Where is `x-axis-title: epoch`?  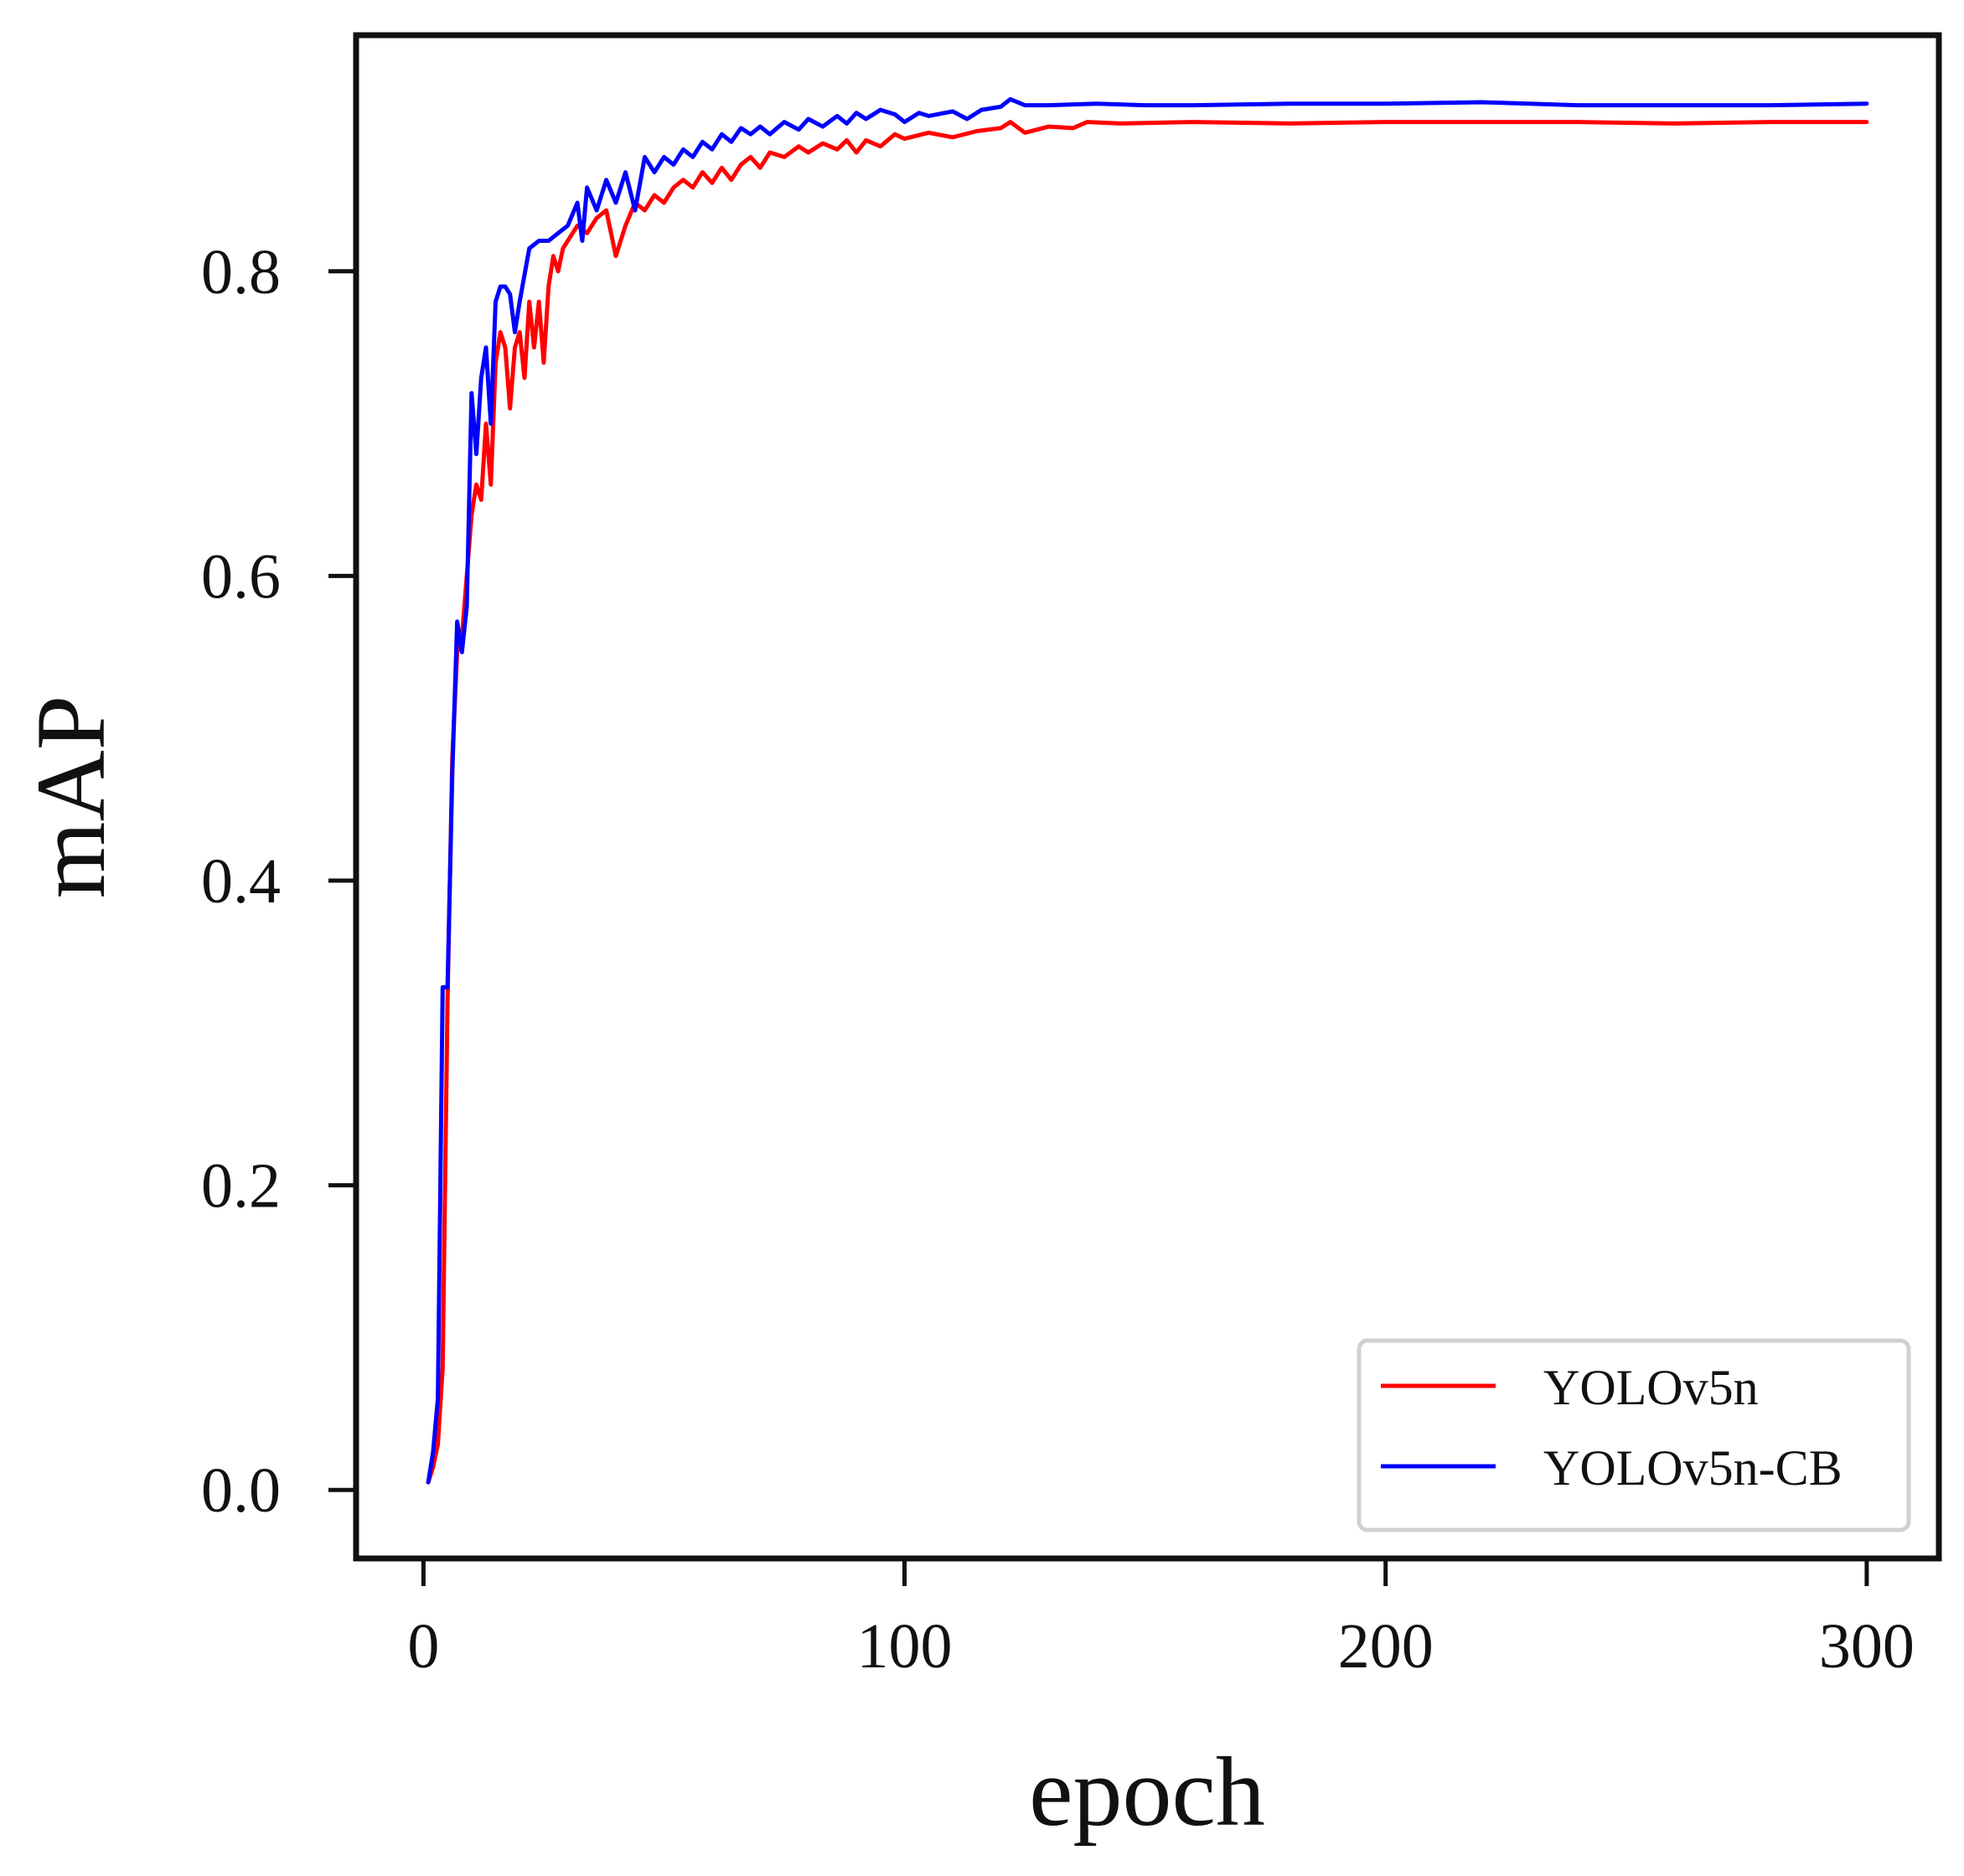 x-axis-title: epoch is located at coordinates (1147, 1792).